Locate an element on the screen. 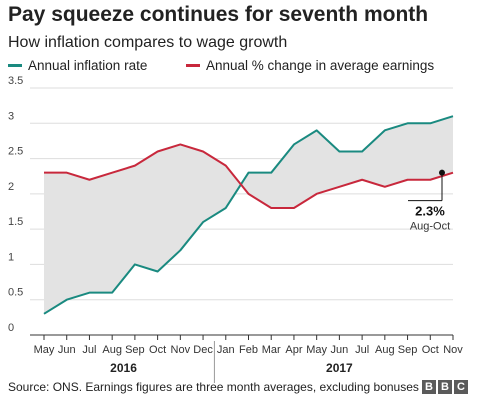  y-tick-label: 1.5 is located at coordinates (15, 222).